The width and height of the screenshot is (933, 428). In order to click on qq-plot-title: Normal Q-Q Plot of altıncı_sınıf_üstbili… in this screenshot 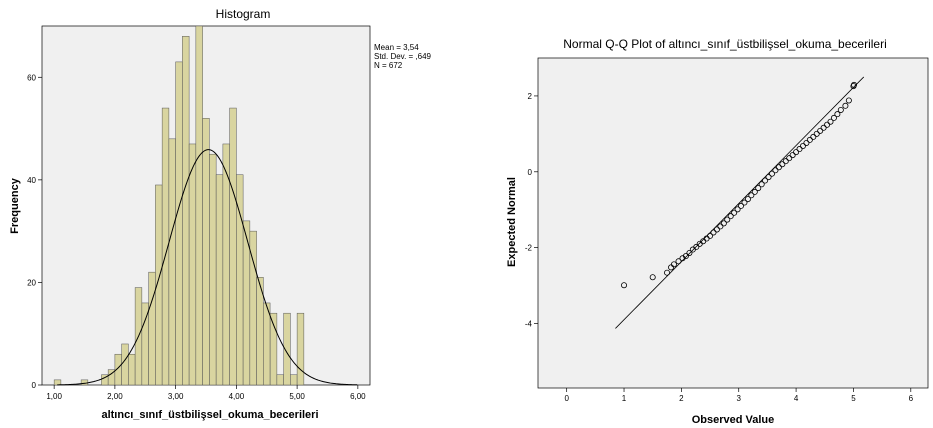, I will do `click(724, 44)`.